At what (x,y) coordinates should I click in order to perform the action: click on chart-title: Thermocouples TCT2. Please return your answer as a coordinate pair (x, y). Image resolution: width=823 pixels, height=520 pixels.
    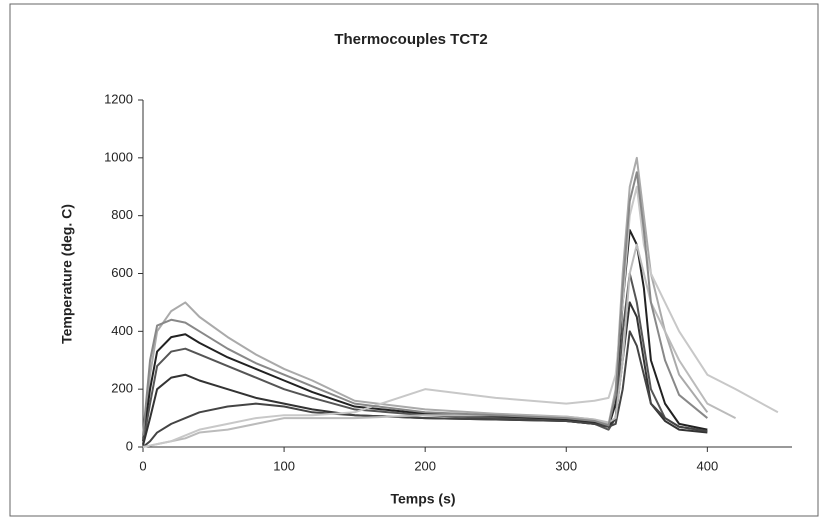
    Looking at the image, I should click on (410, 39).